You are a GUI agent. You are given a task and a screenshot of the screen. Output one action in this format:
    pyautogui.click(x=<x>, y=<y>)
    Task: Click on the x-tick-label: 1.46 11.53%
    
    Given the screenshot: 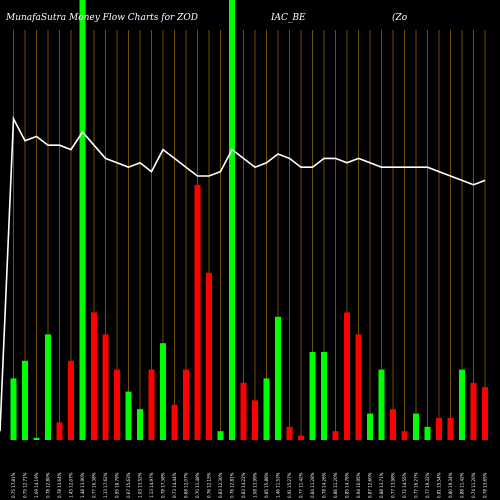 What is the action you would take?
    pyautogui.click(x=278, y=485)
    